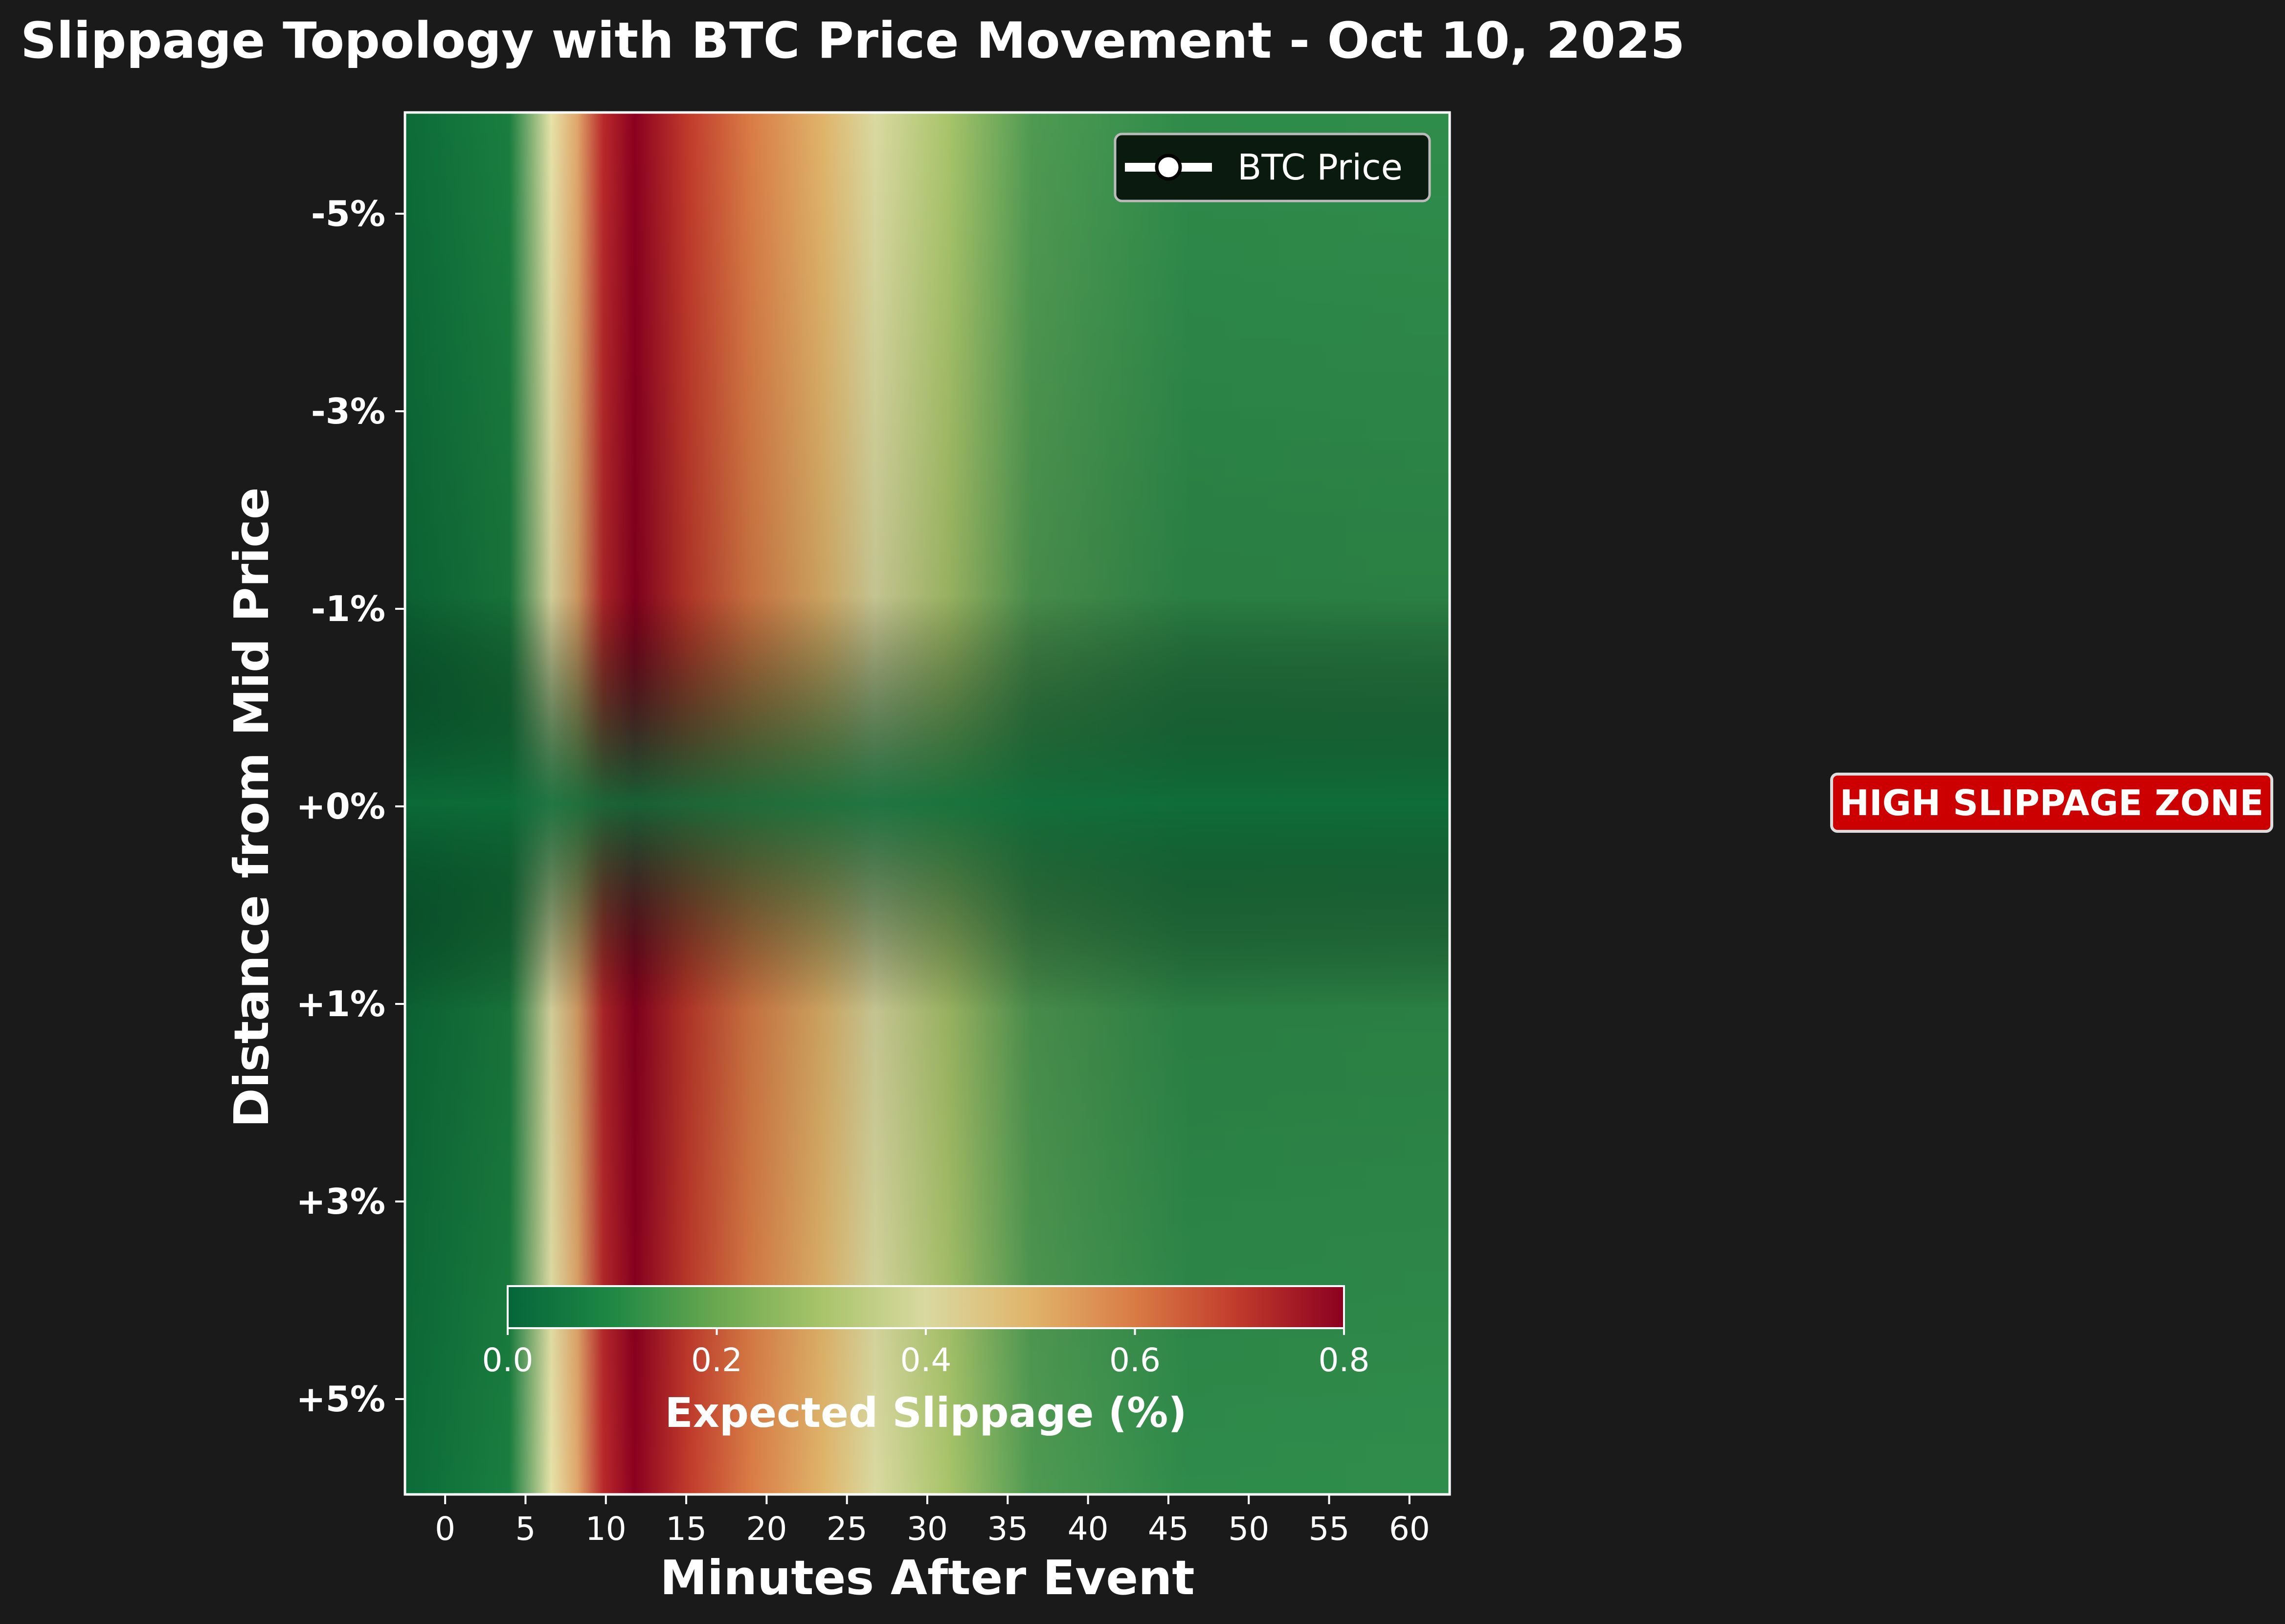 The height and width of the screenshot is (1624, 2285). I want to click on x-tick-label: 20, so click(766, 1529).